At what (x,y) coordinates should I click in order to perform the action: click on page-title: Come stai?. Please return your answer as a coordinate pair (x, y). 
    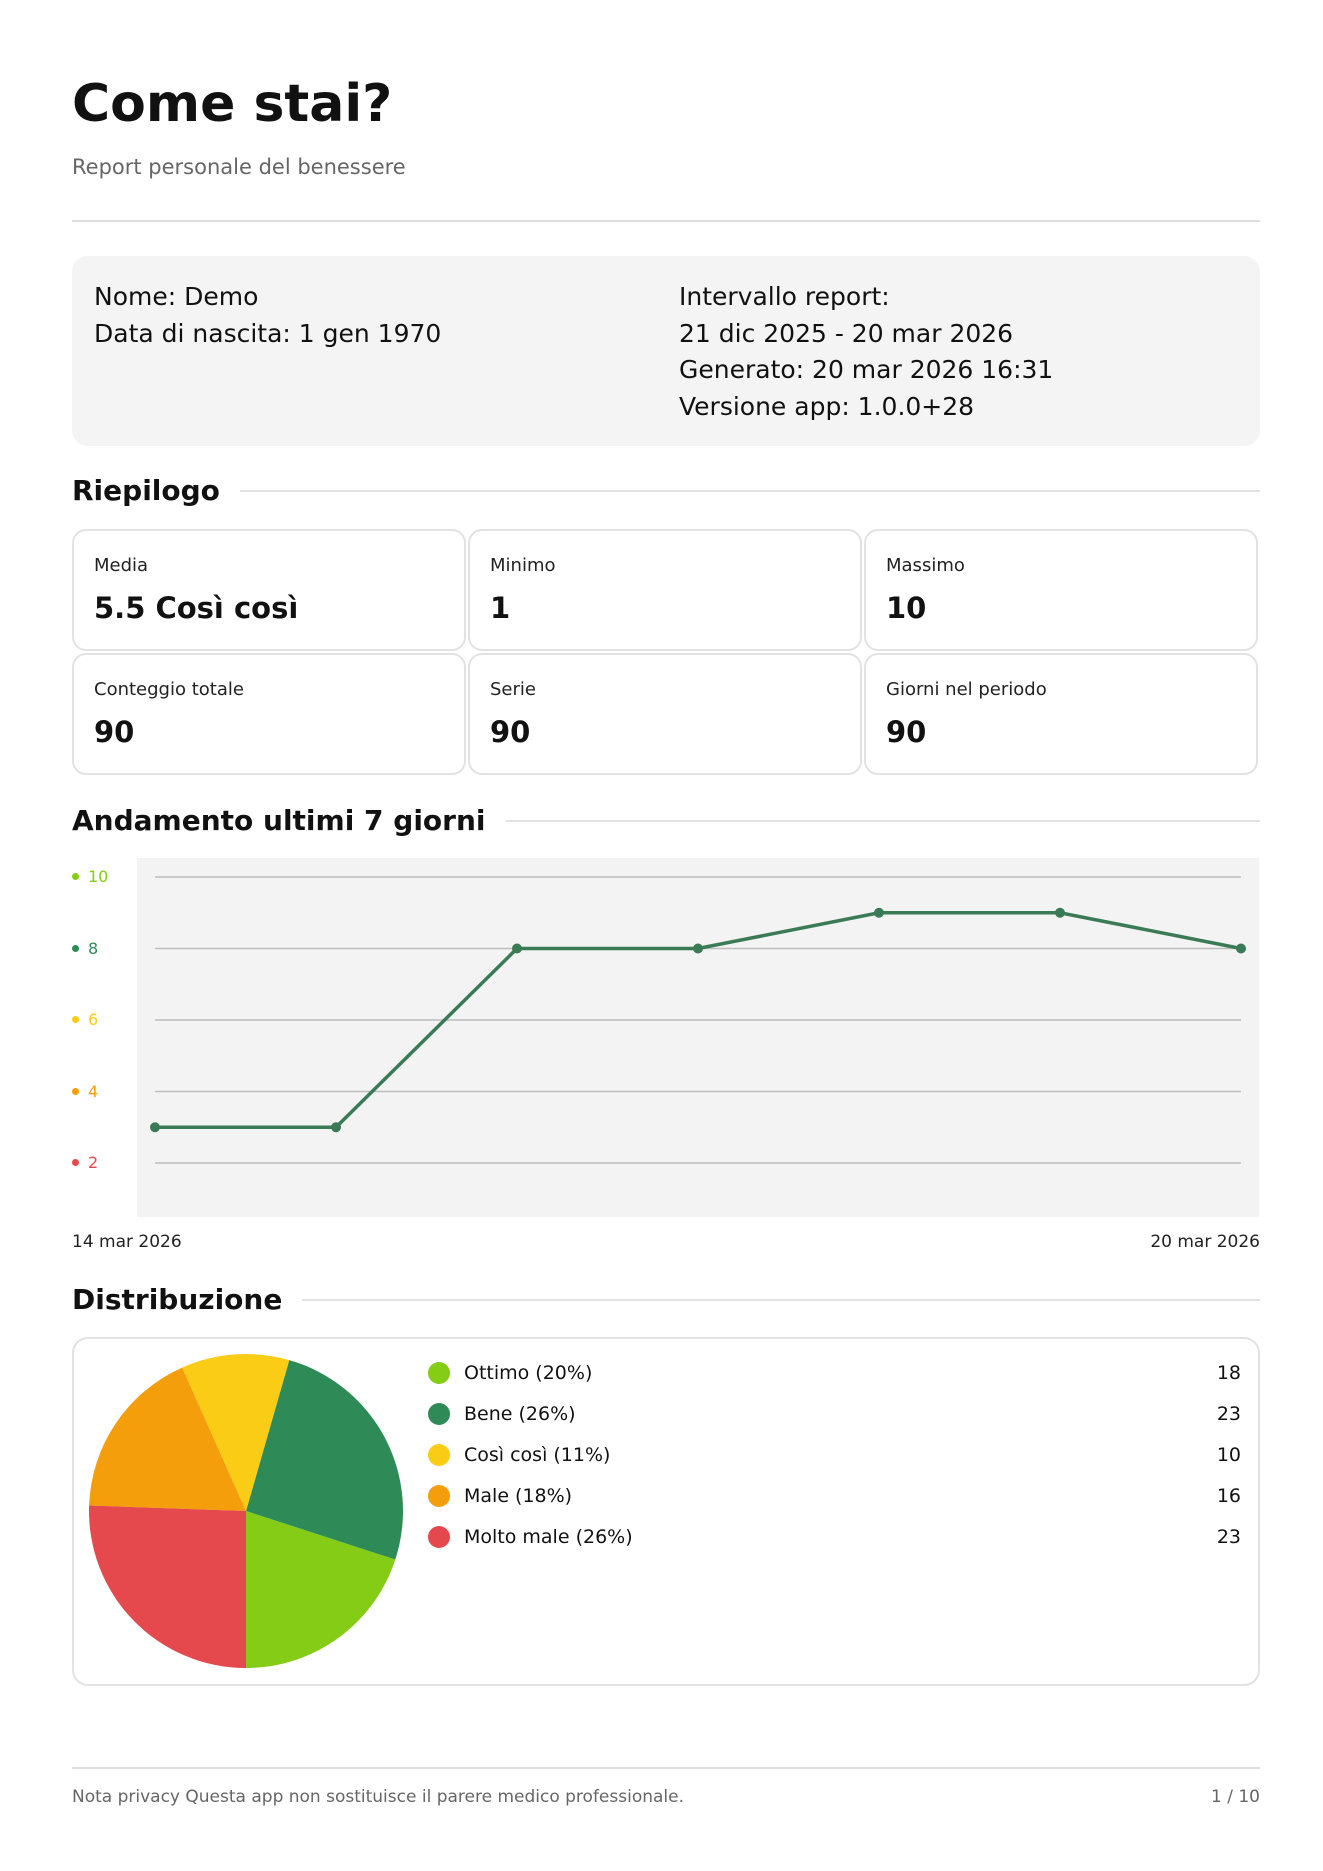
    Looking at the image, I should click on (232, 104).